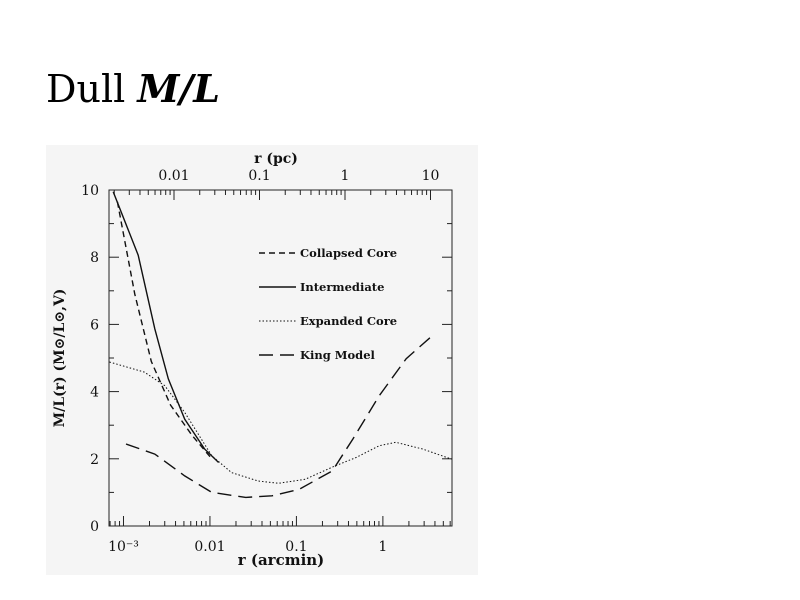 Image resolution: width=800 pixels, height=600 pixels. What do you see at coordinates (259, 176) in the screenshot?
I see `top-tick-label: 0.1` at bounding box center [259, 176].